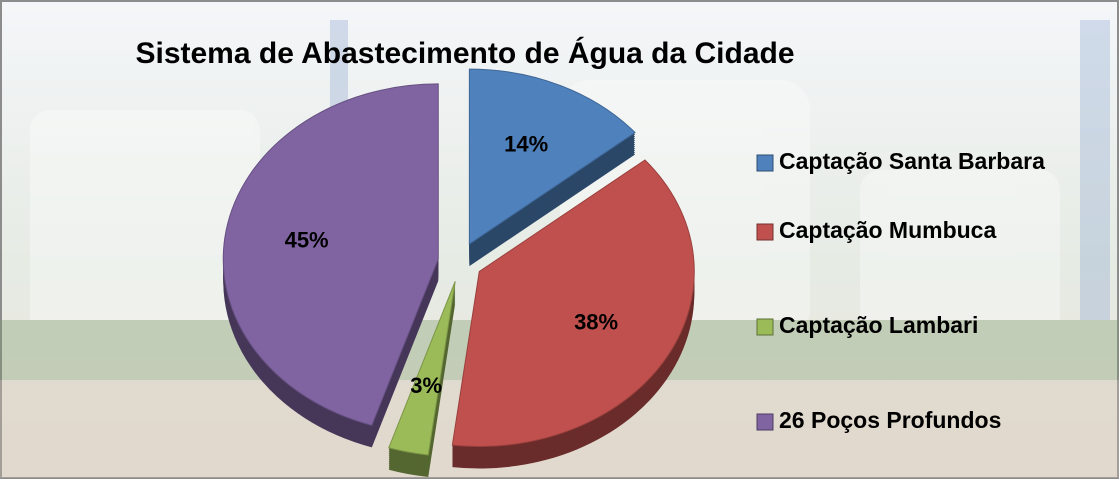 The image size is (1119, 479). I want to click on data-label: 14%, so click(526, 144).